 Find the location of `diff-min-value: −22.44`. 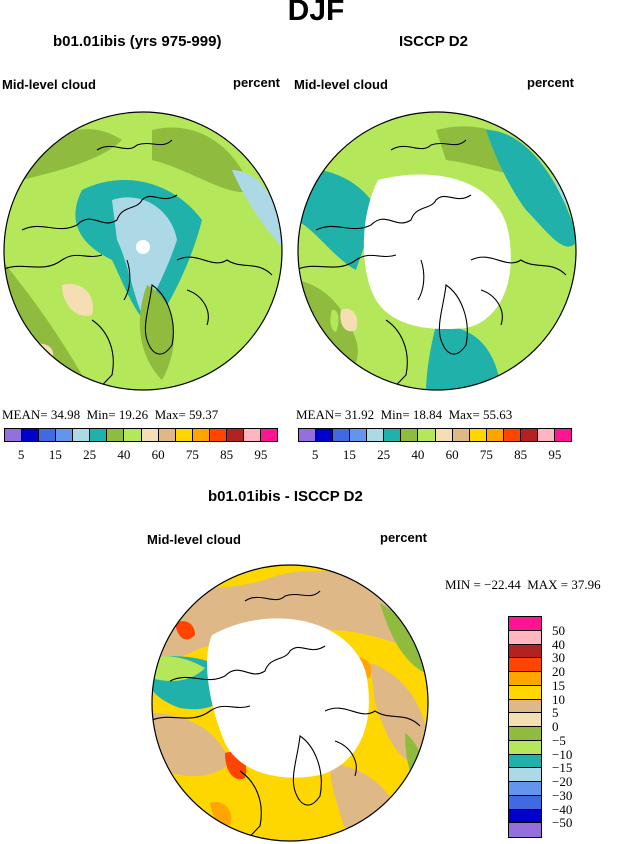

diff-min-value: −22.44 is located at coordinates (502, 584).